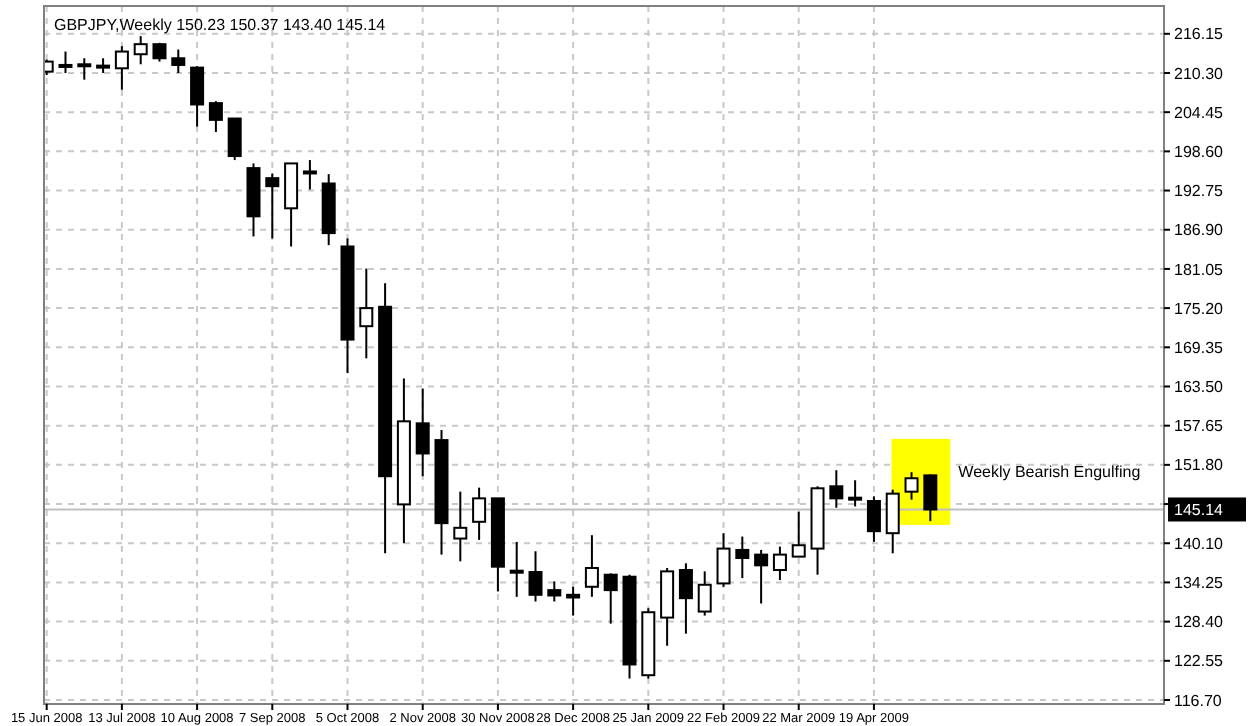 The width and height of the screenshot is (1250, 726). Describe the element at coordinates (1199, 73) in the screenshot. I see `y-tick-label: 210.30` at that location.